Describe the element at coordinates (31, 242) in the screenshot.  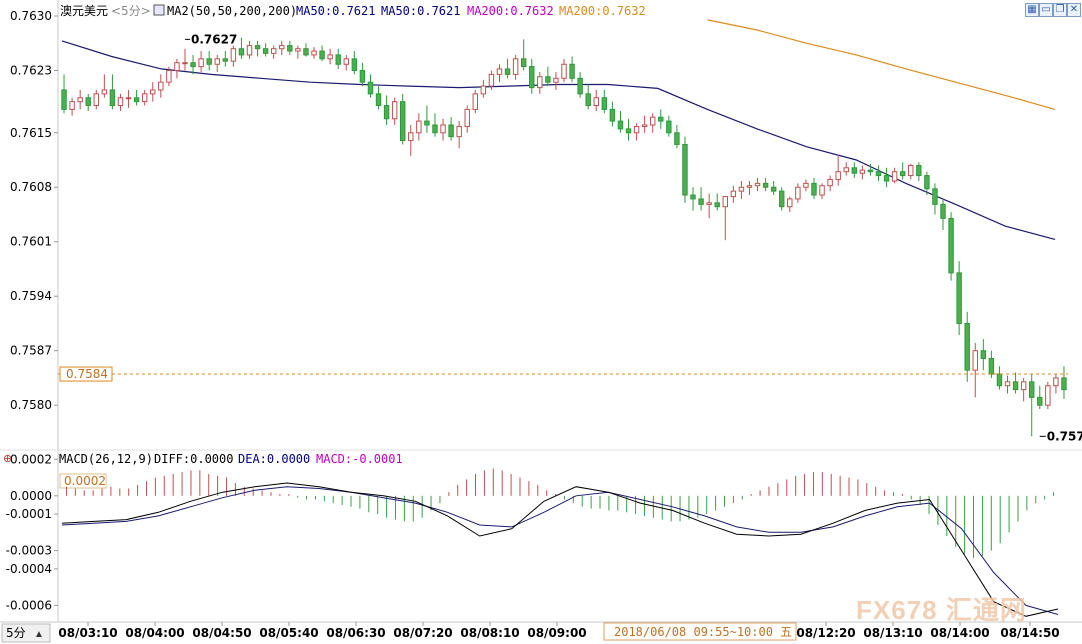
I see `price-tick-label: 0.7601` at that location.